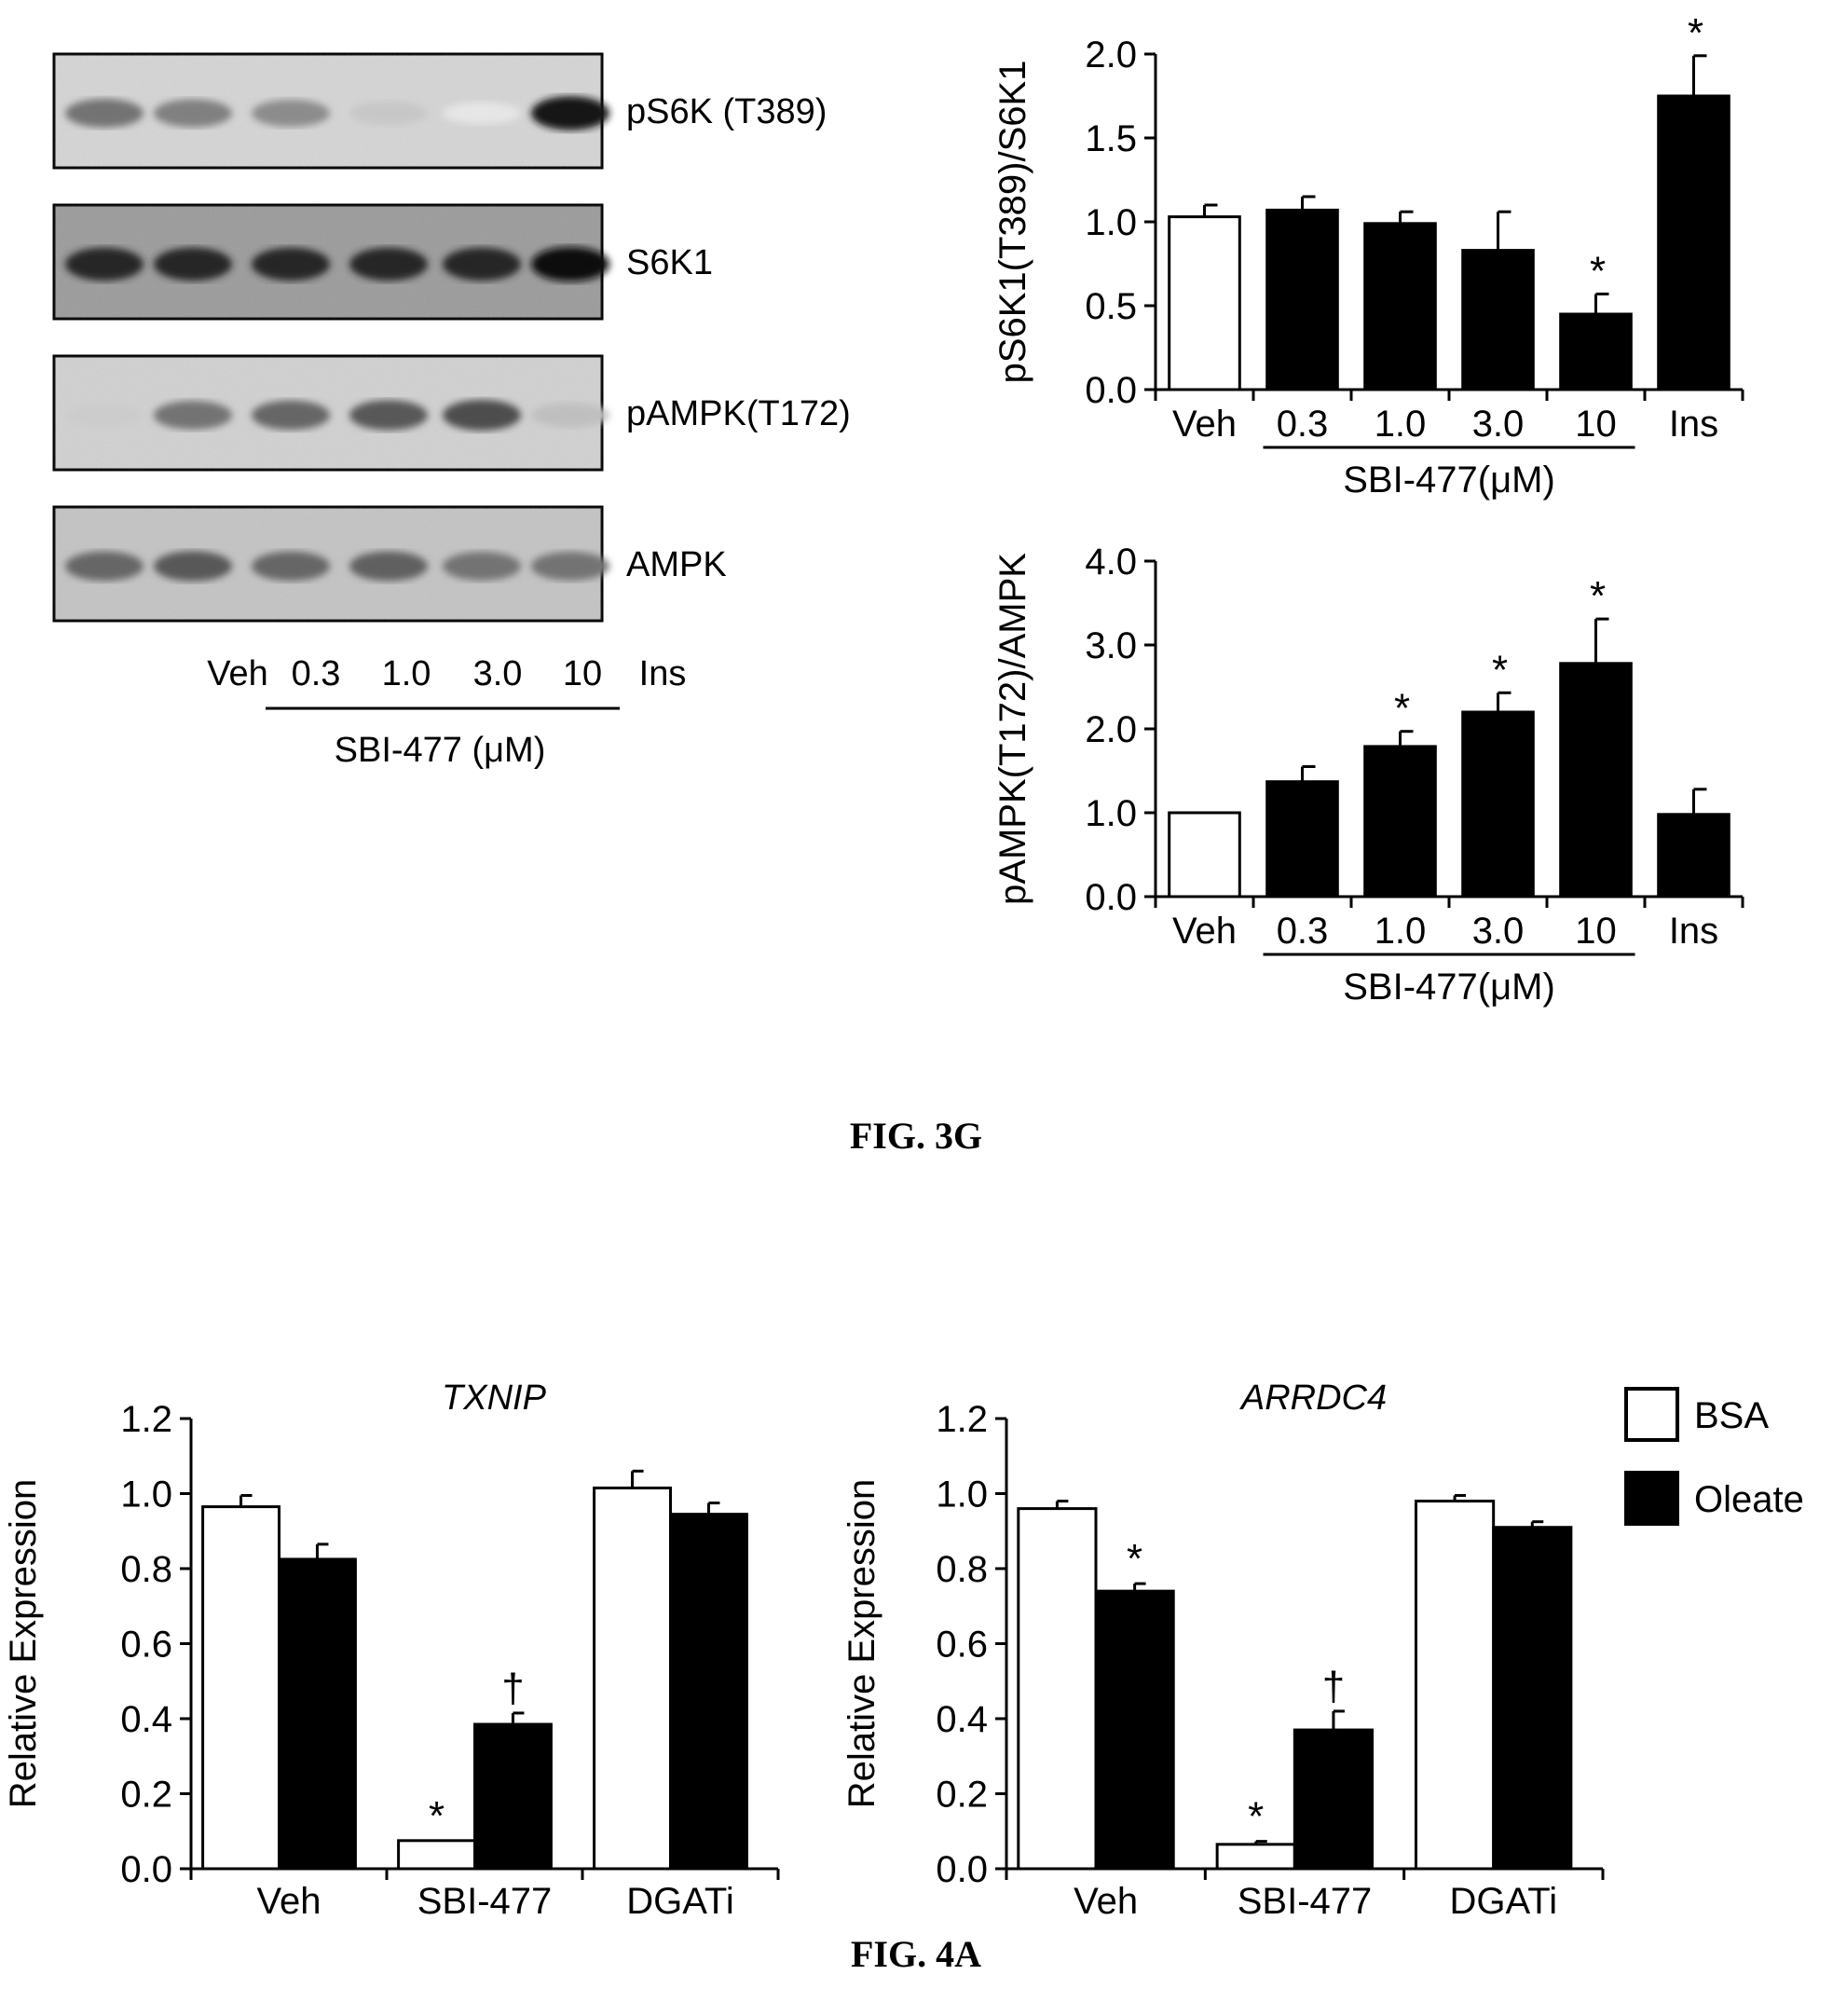  I want to click on y-tick-label: 4.0, so click(1111, 562).